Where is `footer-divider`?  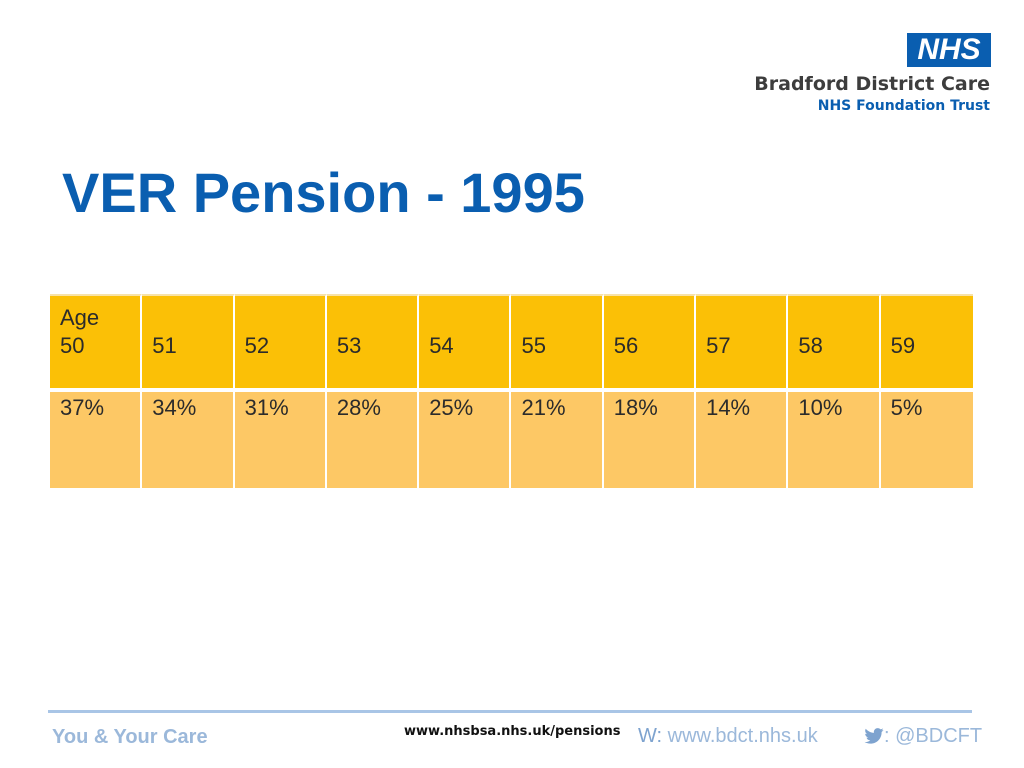 footer-divider is located at coordinates (510, 711).